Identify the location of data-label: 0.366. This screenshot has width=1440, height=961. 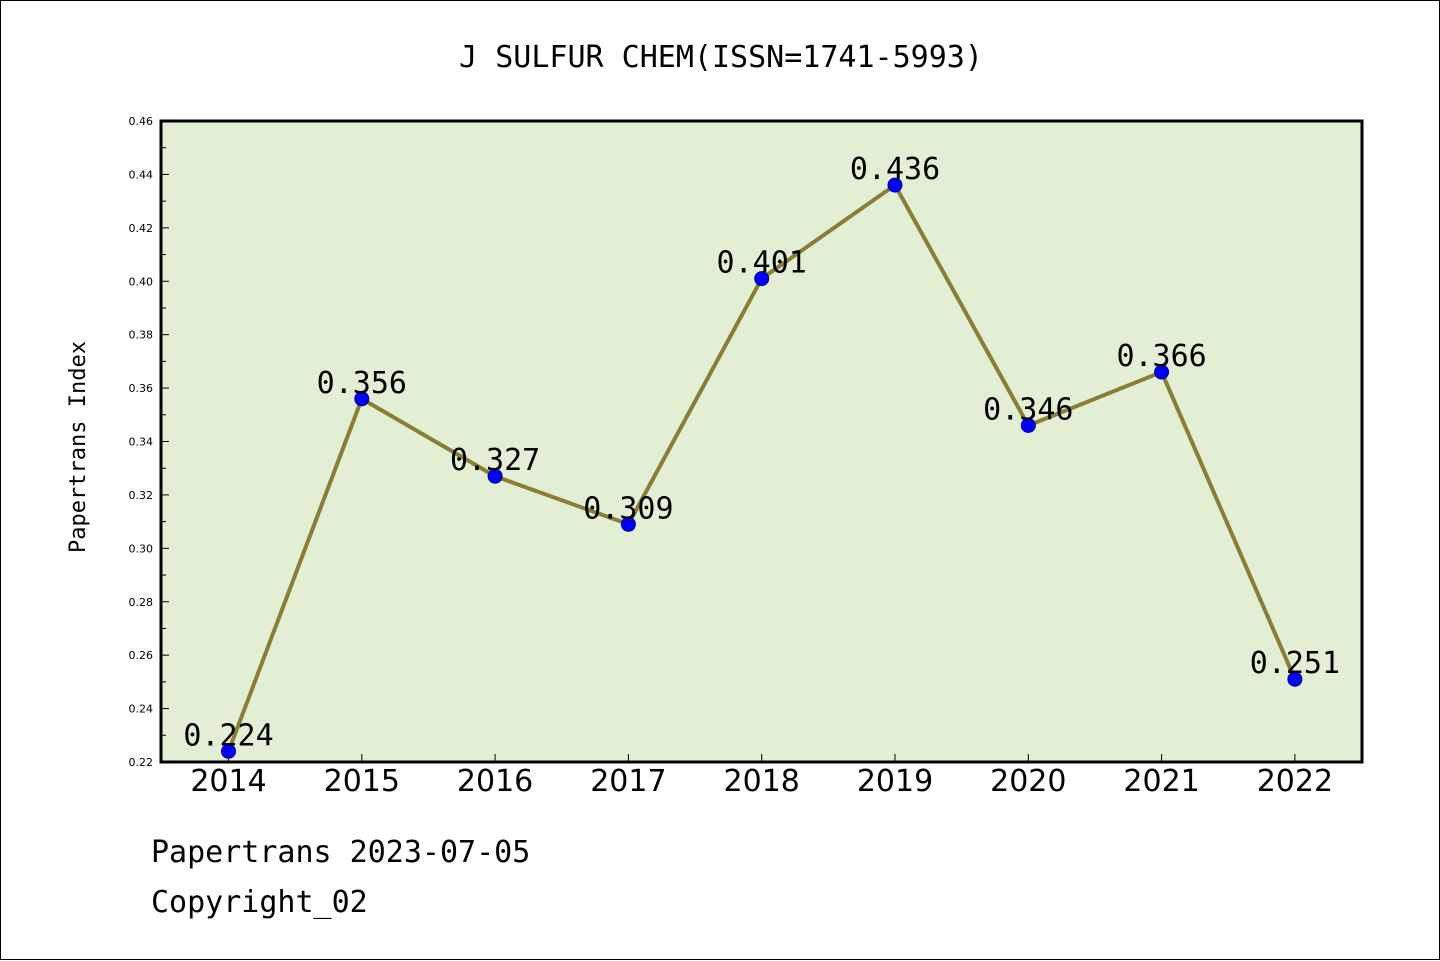
(1161, 356).